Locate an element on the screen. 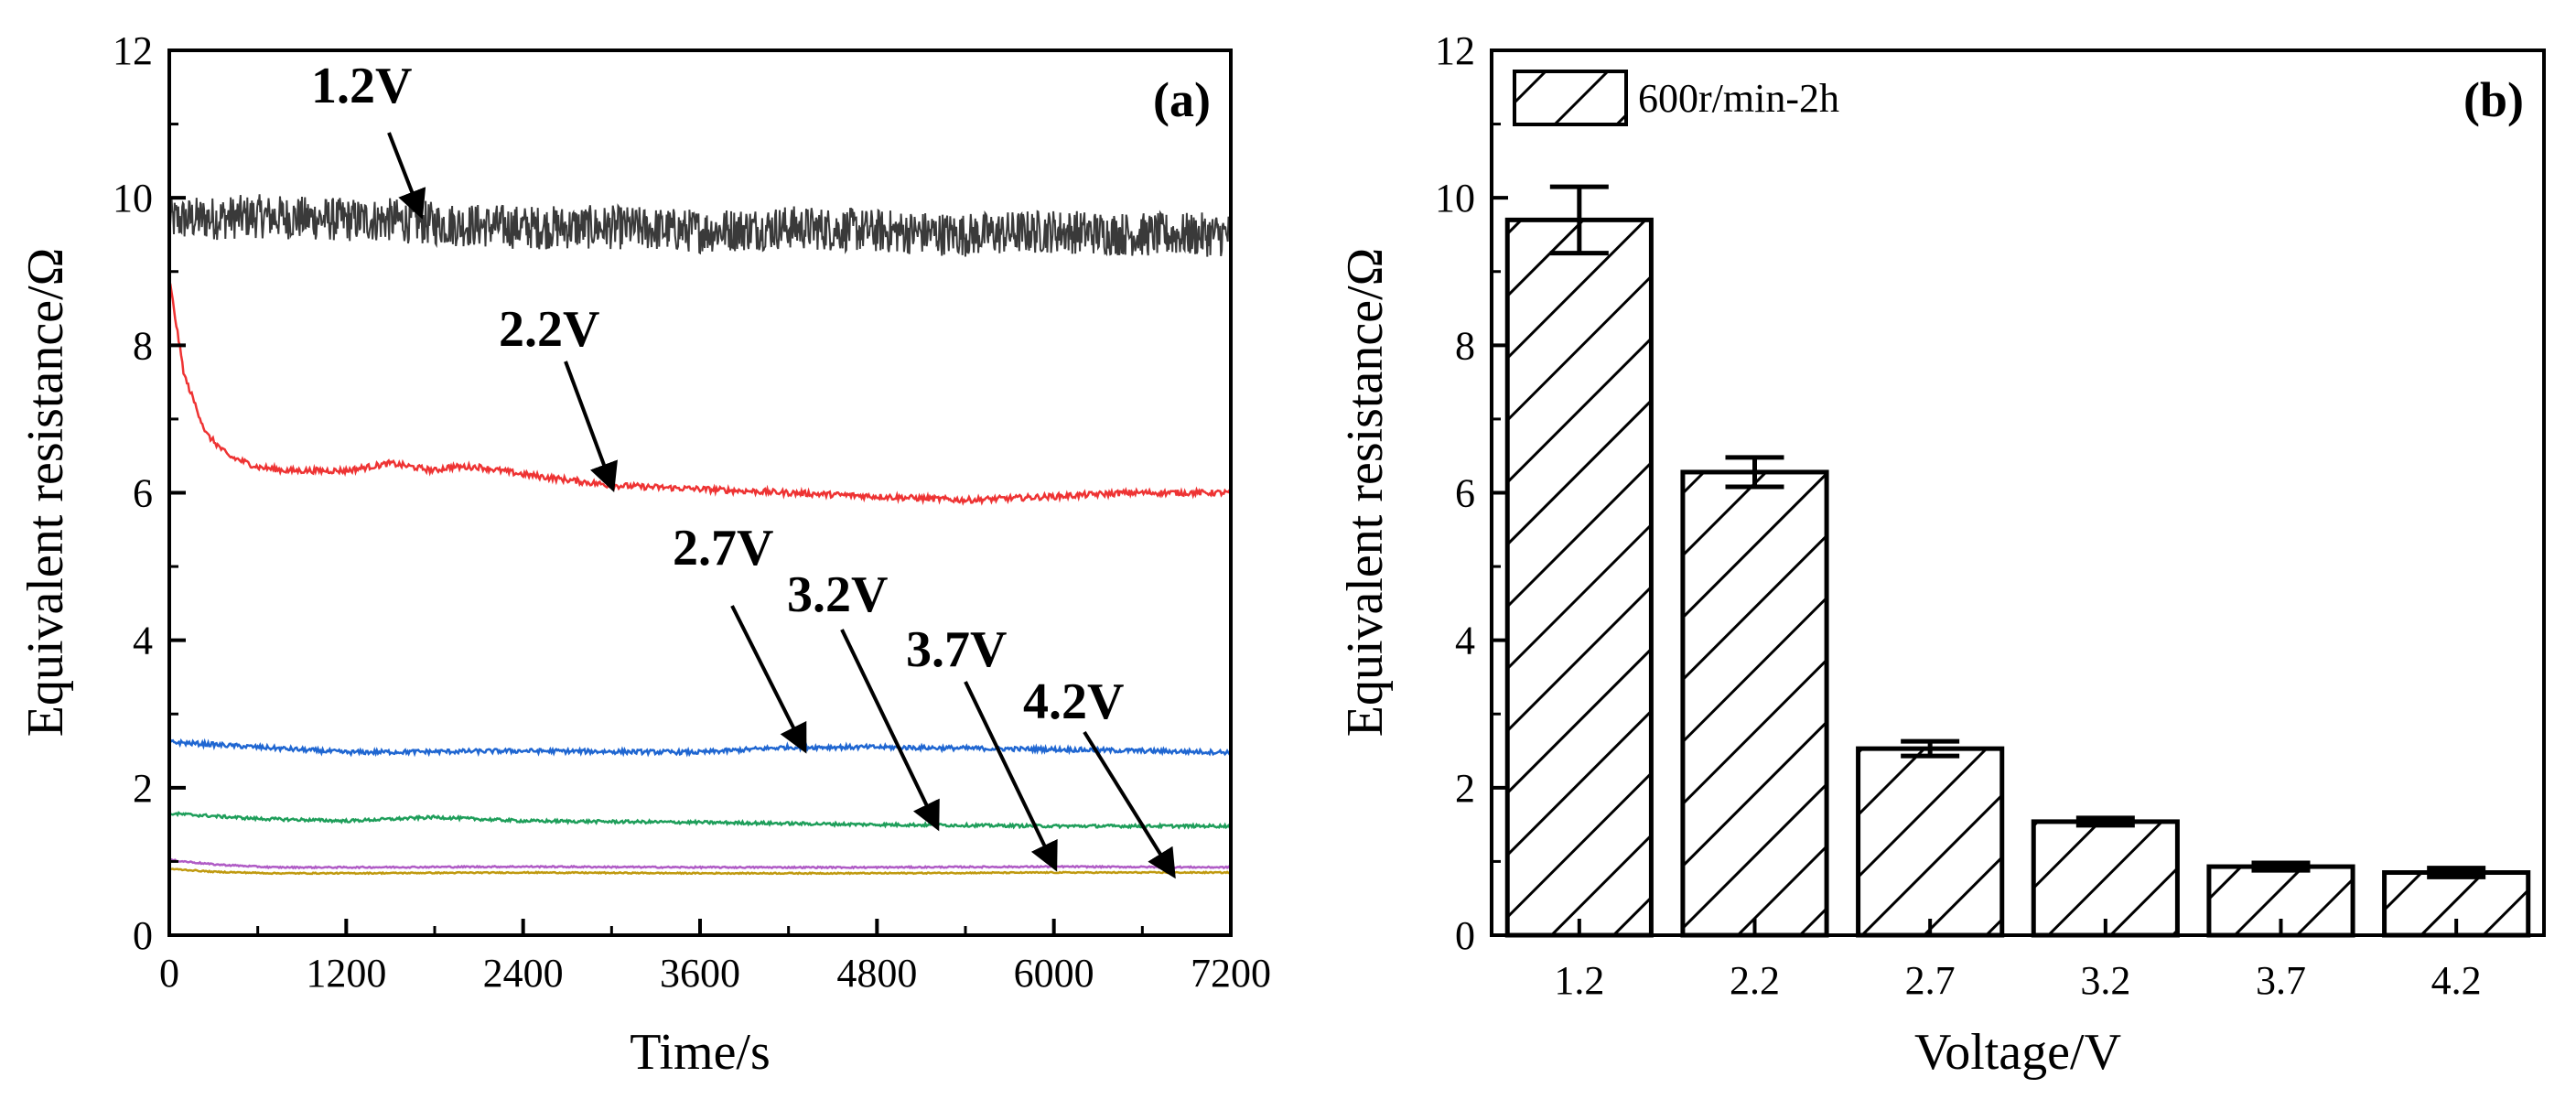 This screenshot has width=2576, height=1099. line-series-3.2V is located at coordinates (700, 820).